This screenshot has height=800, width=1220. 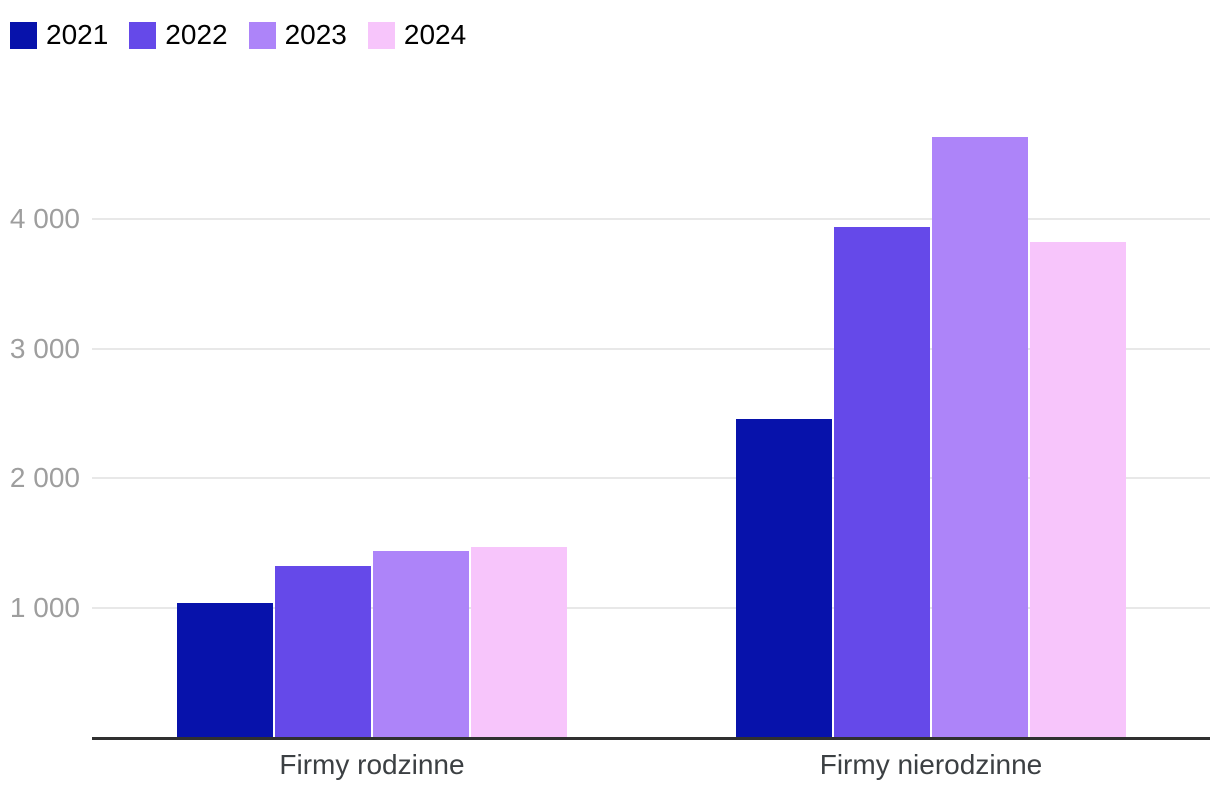 What do you see at coordinates (315, 34) in the screenshot?
I see `legend-label: 2023` at bounding box center [315, 34].